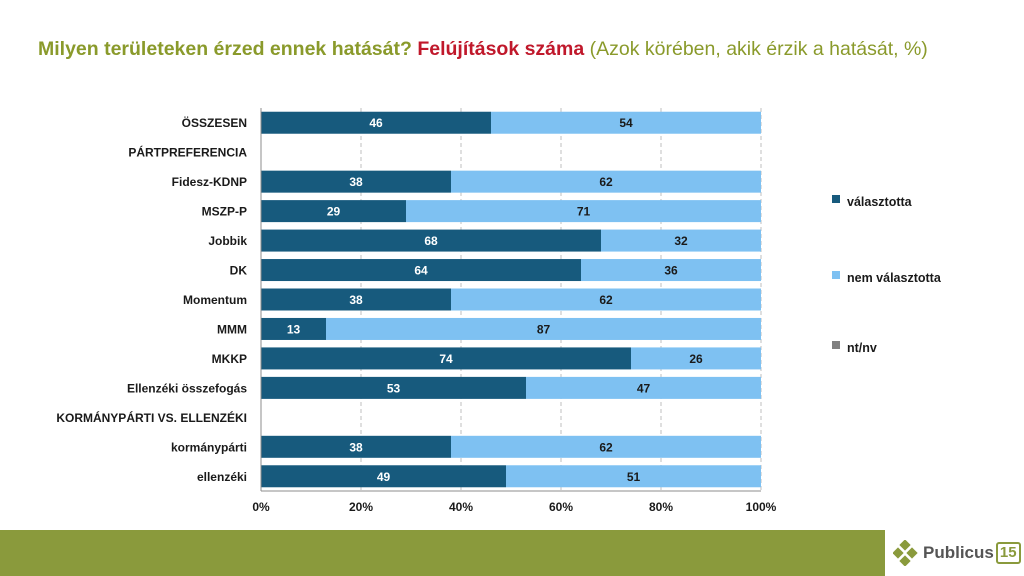  What do you see at coordinates (187, 388) in the screenshot?
I see `category-label: Ellenzéki összefogás` at bounding box center [187, 388].